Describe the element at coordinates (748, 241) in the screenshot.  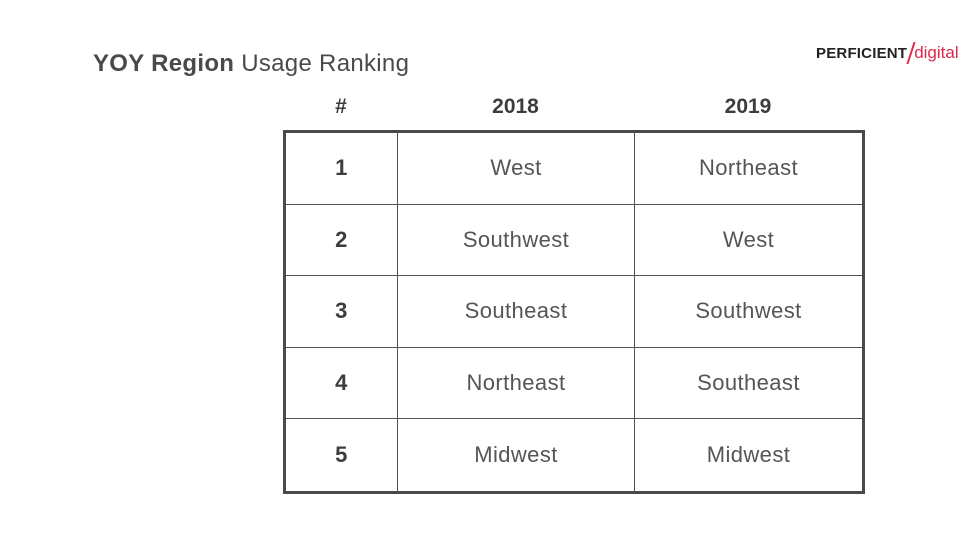
I see `region-2019-cell: West` at that location.